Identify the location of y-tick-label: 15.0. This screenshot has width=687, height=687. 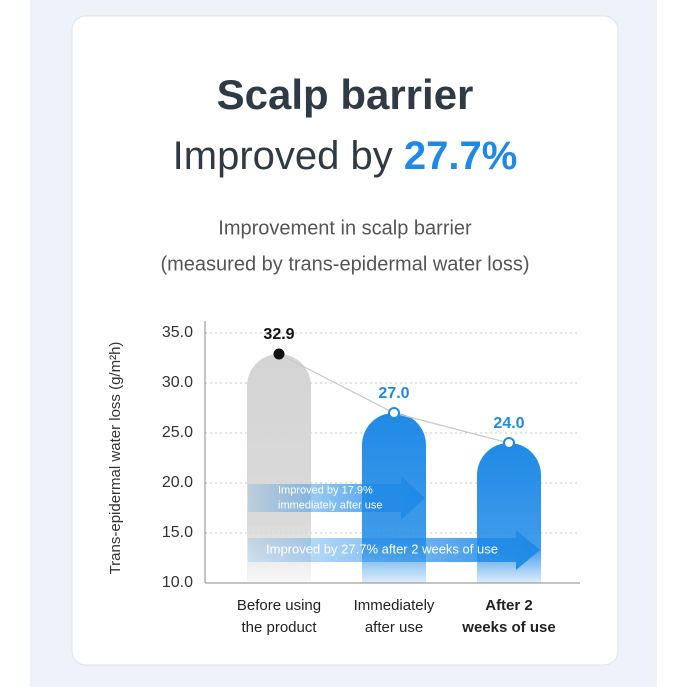
(177, 532).